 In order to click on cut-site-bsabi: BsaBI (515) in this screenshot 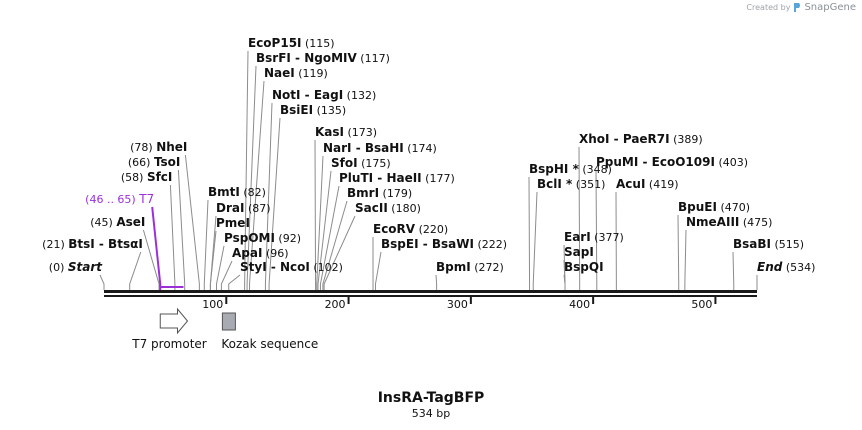, I will do `click(768, 244)`.